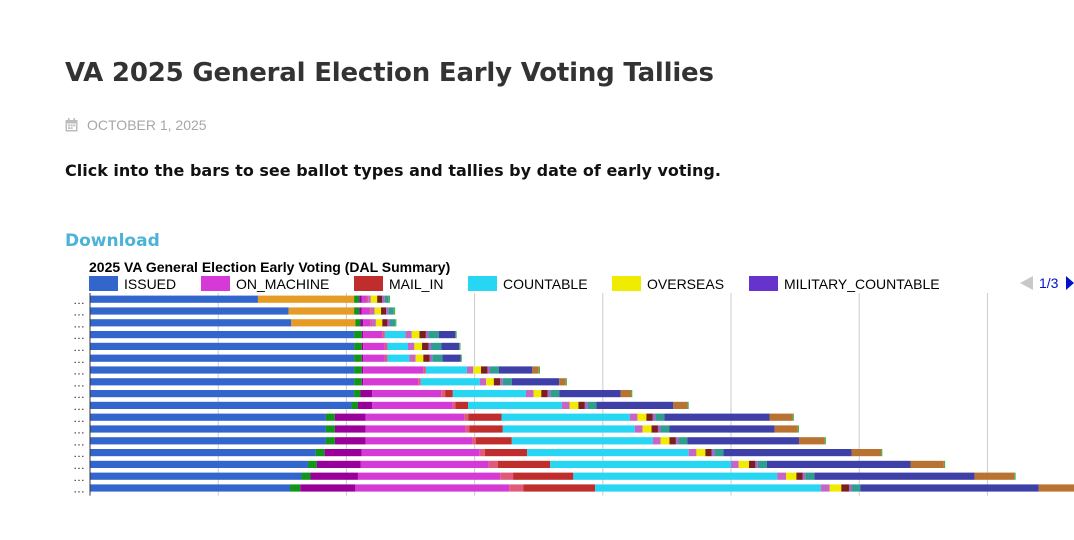  I want to click on download-link: Download, so click(112, 241).